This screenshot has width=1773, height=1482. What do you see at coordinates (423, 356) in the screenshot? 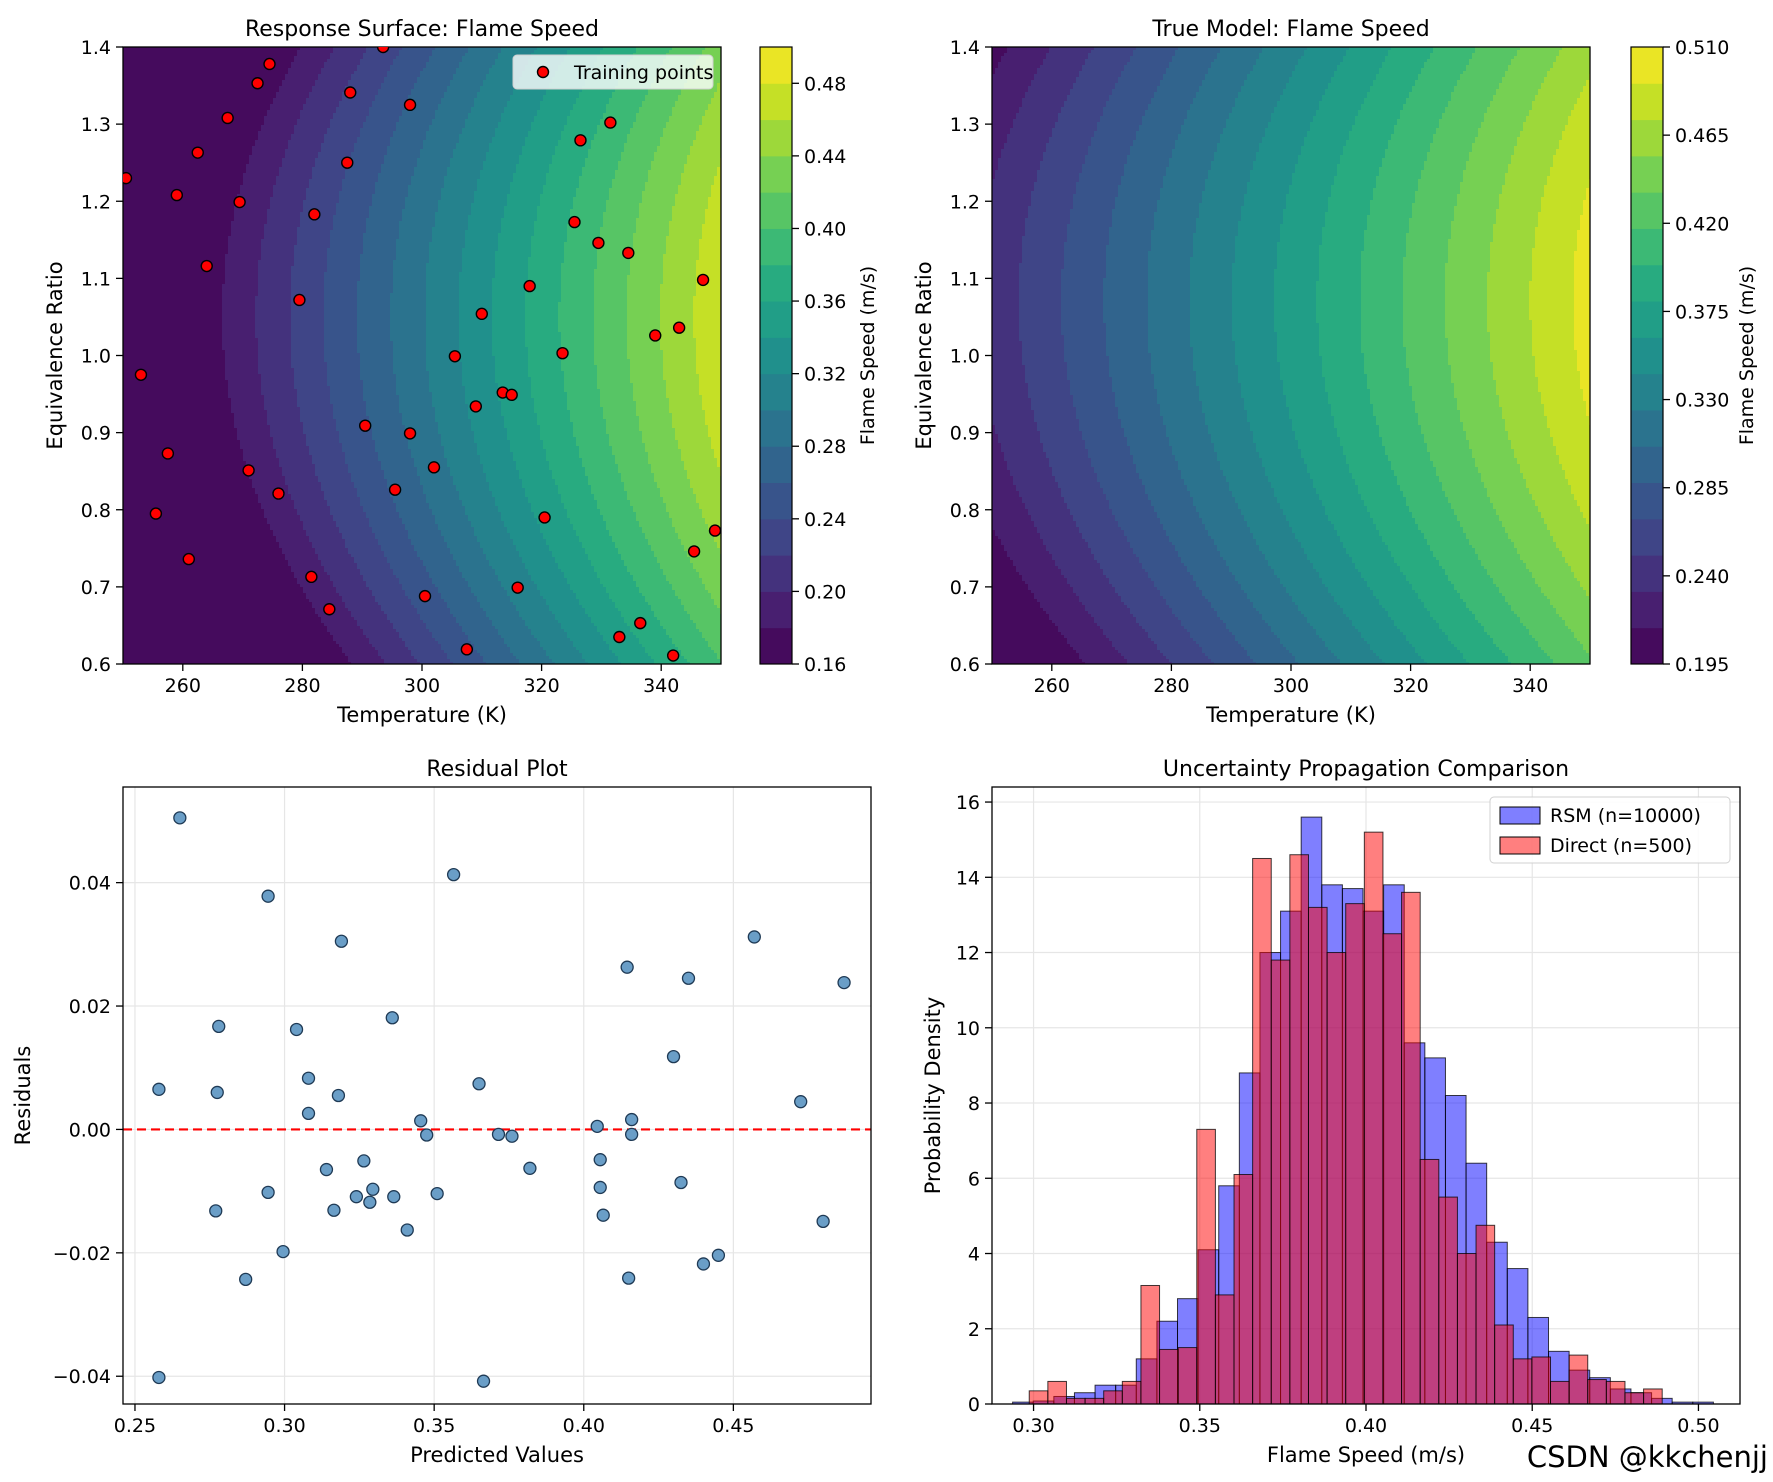
I see `contour-fill` at bounding box center [423, 356].